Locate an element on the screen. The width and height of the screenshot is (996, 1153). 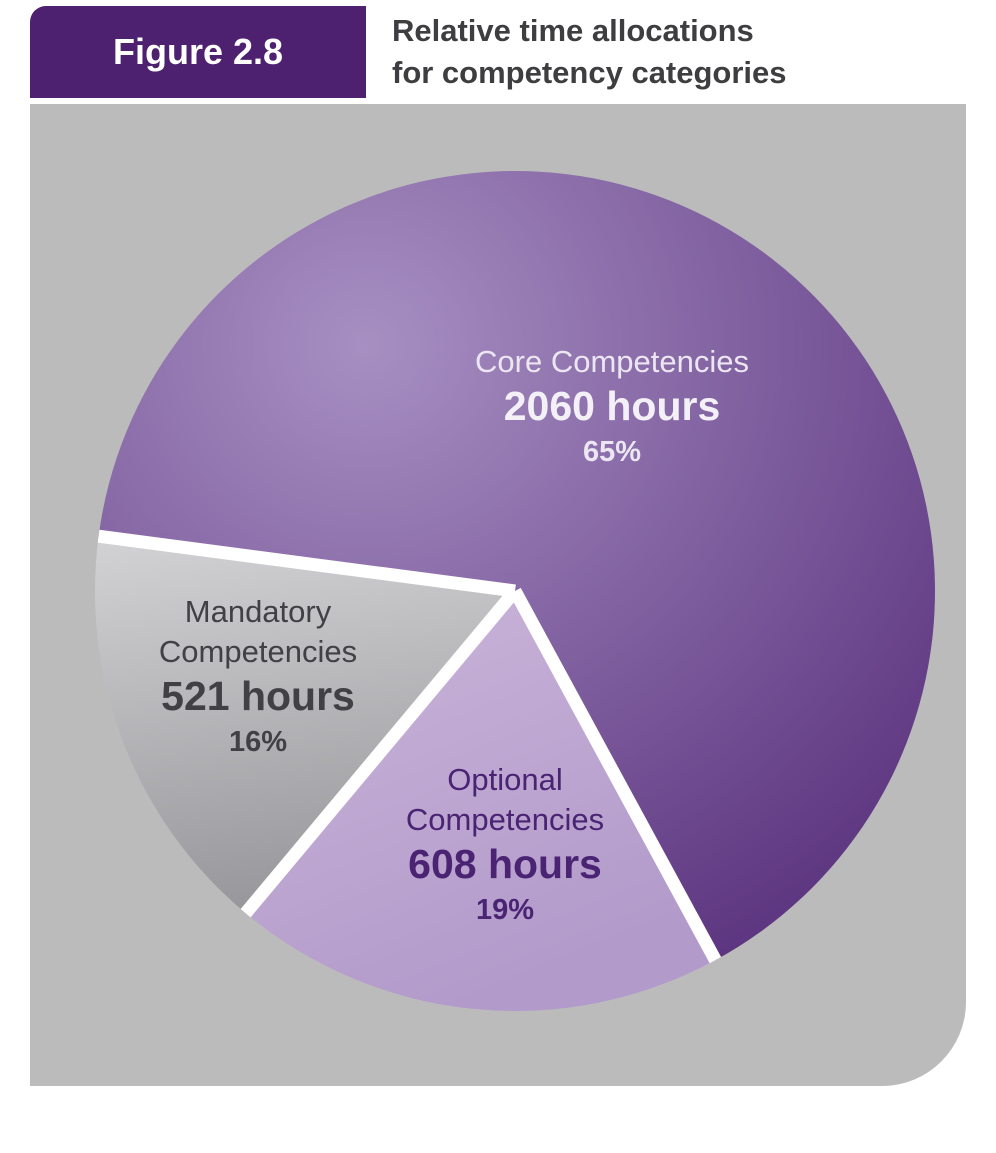
figure-title-line1: Relative time allocations is located at coordinates (573, 30).